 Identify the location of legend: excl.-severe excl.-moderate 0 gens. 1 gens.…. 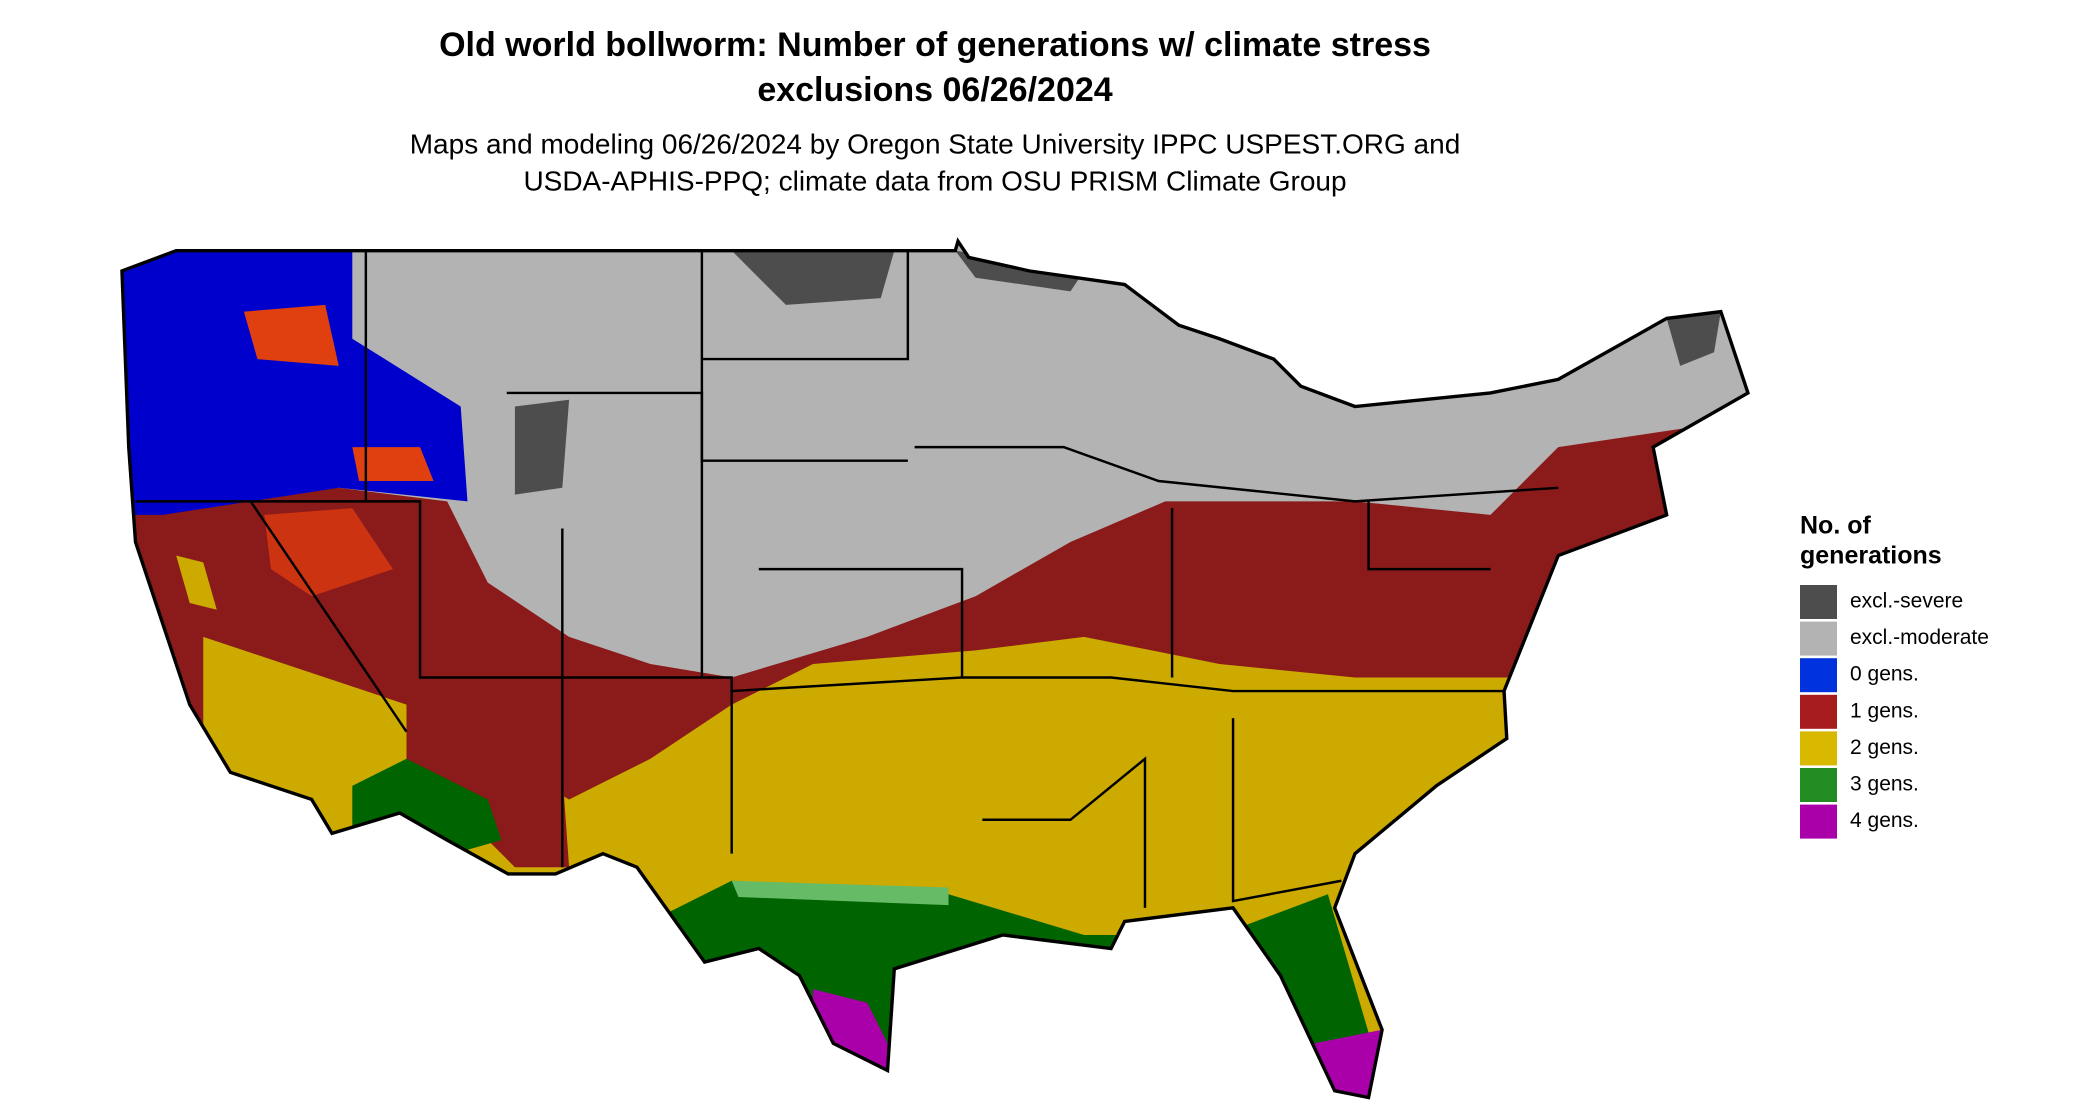
(1894, 712).